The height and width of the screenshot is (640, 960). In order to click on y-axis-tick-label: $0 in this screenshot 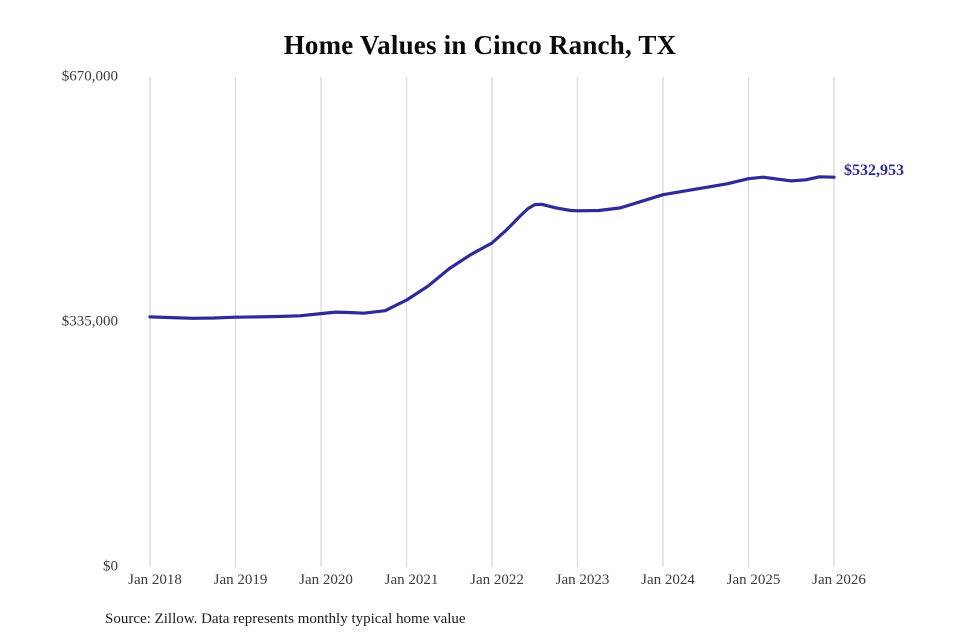, I will do `click(110, 566)`.